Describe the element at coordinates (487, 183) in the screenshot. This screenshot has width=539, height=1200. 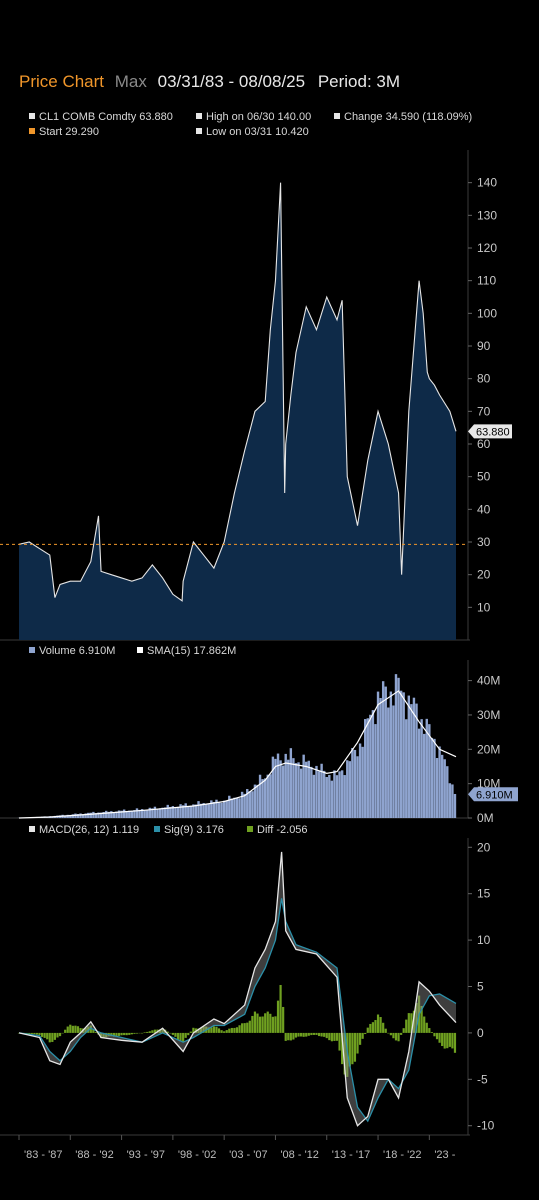
I see `price-y-tick-label: 140` at that location.